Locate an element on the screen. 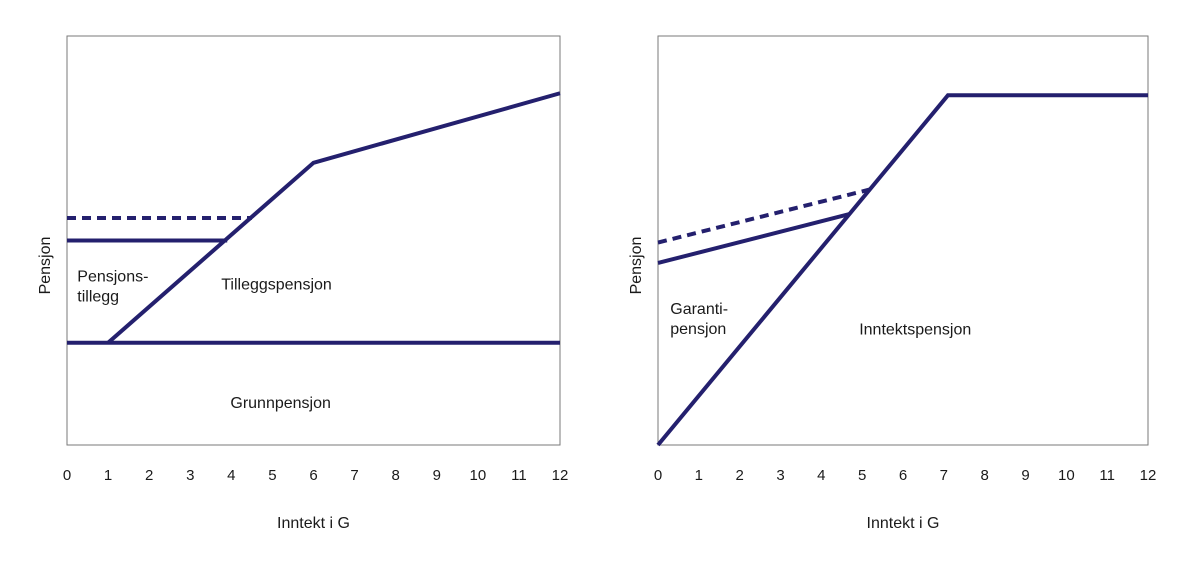 This screenshot has height=568, width=1198. region-label: Pensjons-tillegg is located at coordinates (112, 286).